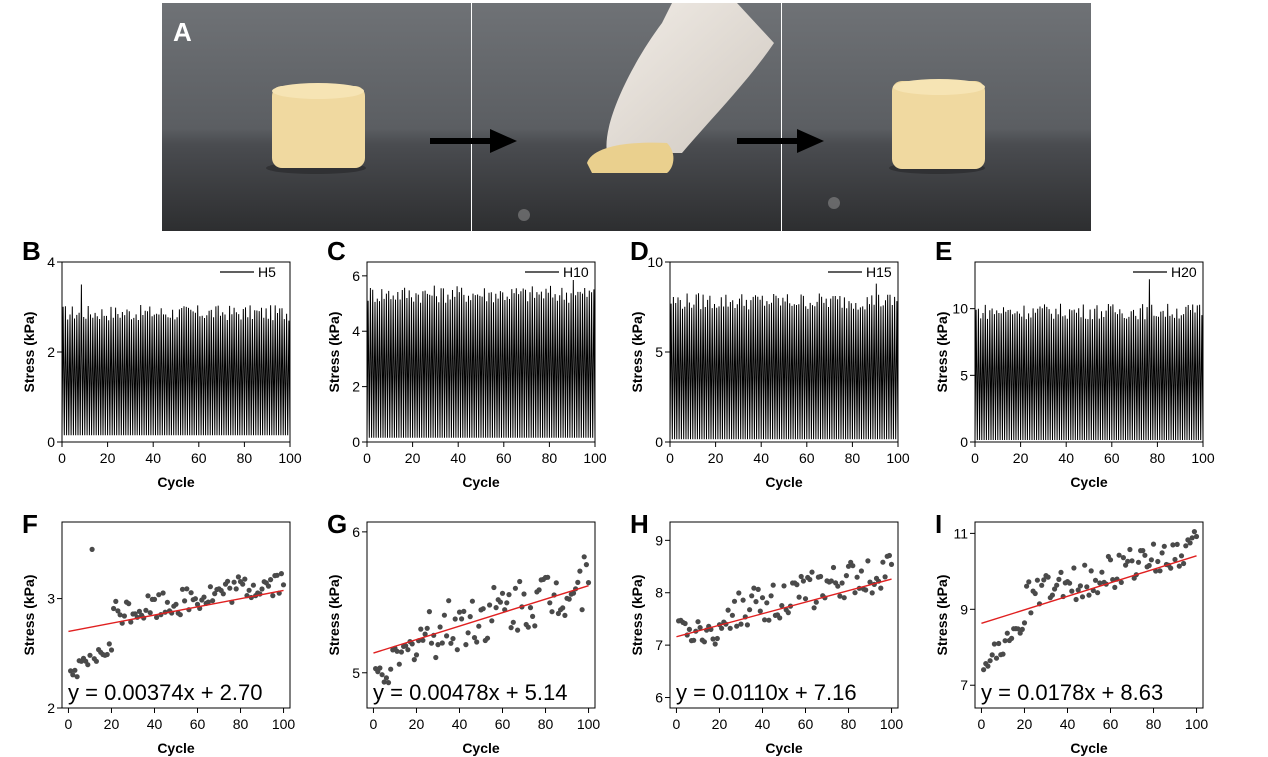 The image size is (1268, 757). What do you see at coordinates (470, 692) in the screenshot?
I see `fit-equation: y = 0.00478x + 5.14` at bounding box center [470, 692].